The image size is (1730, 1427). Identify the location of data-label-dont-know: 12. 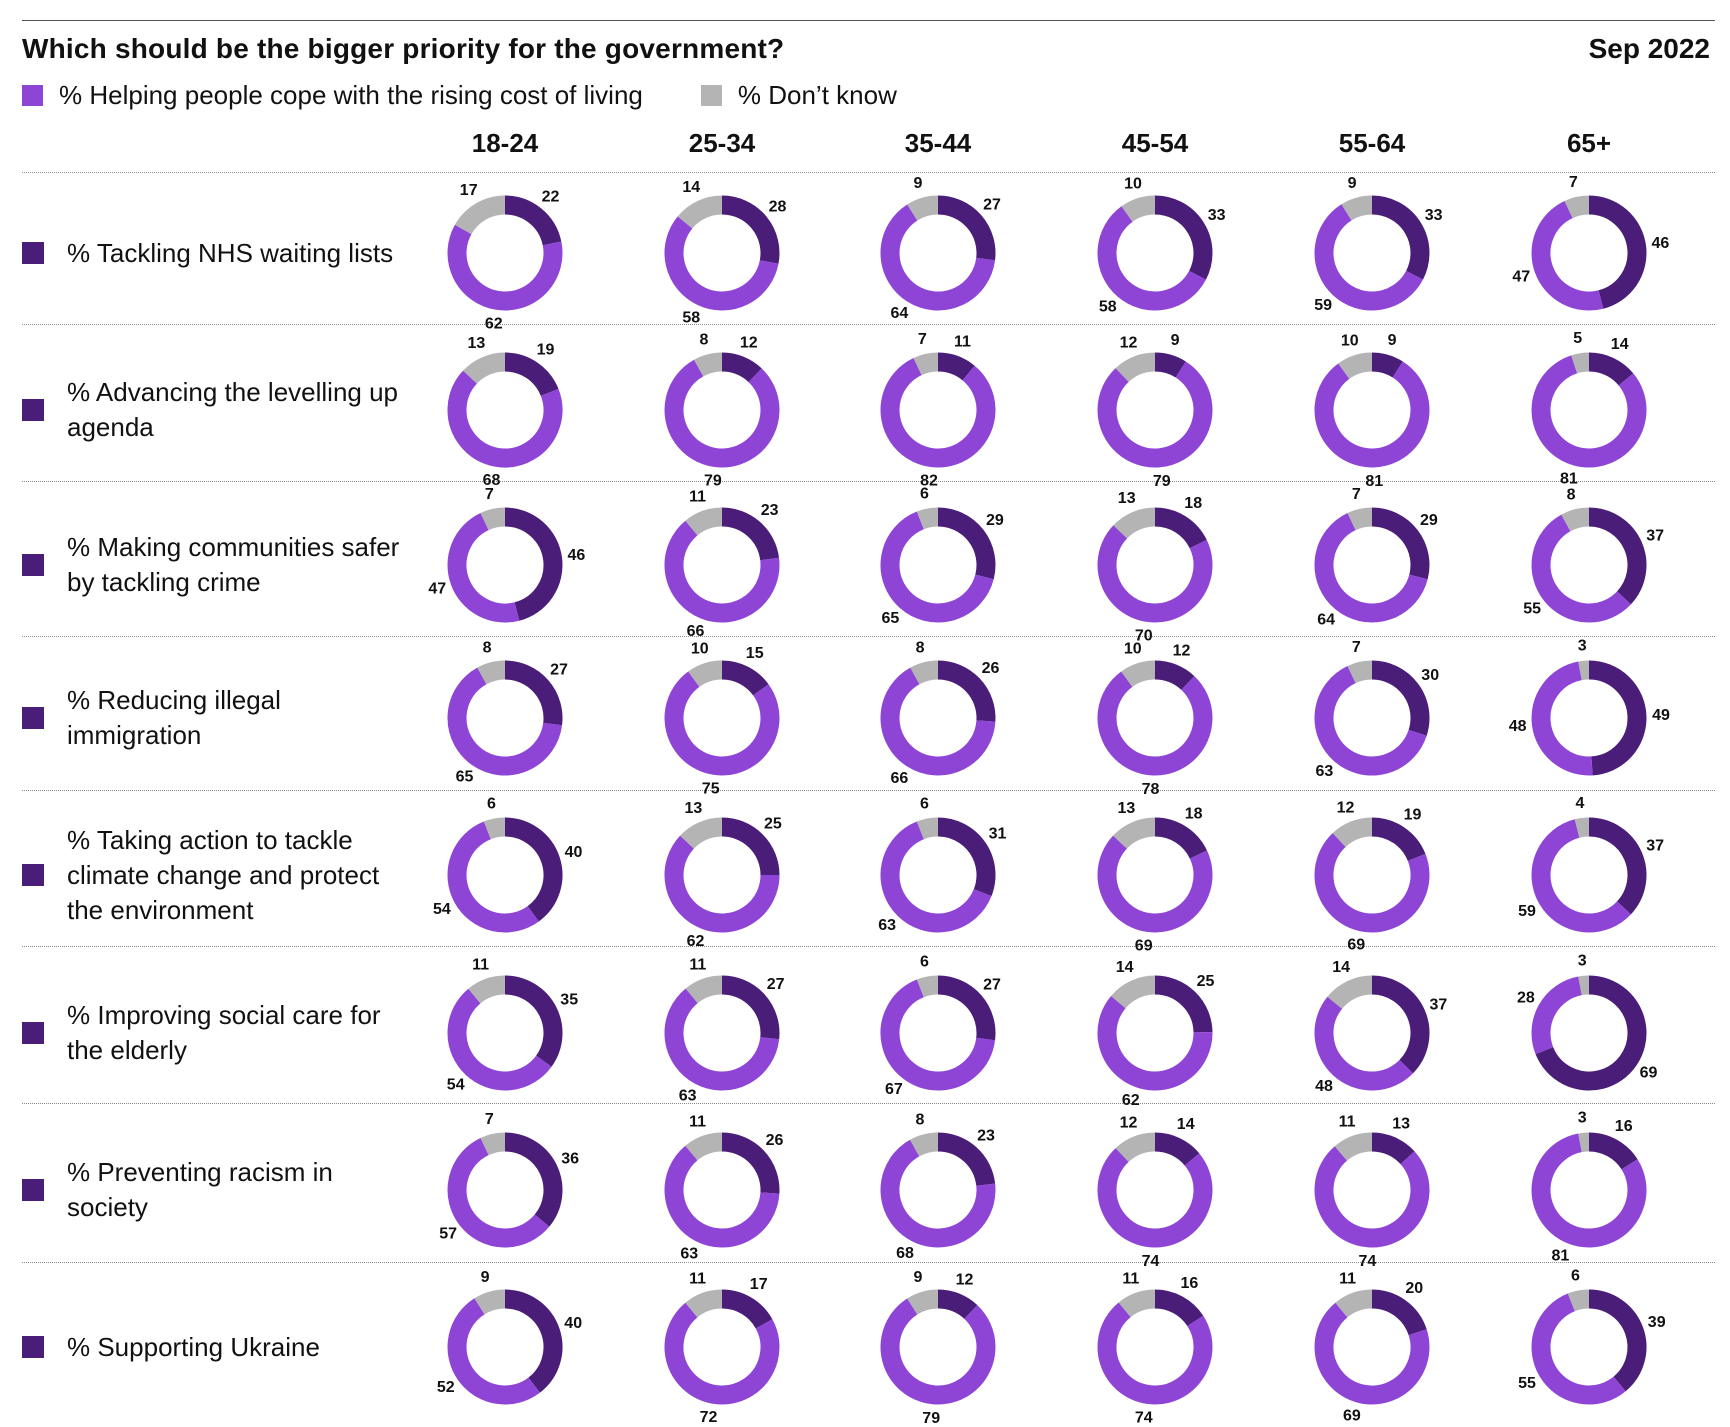
(1129, 342).